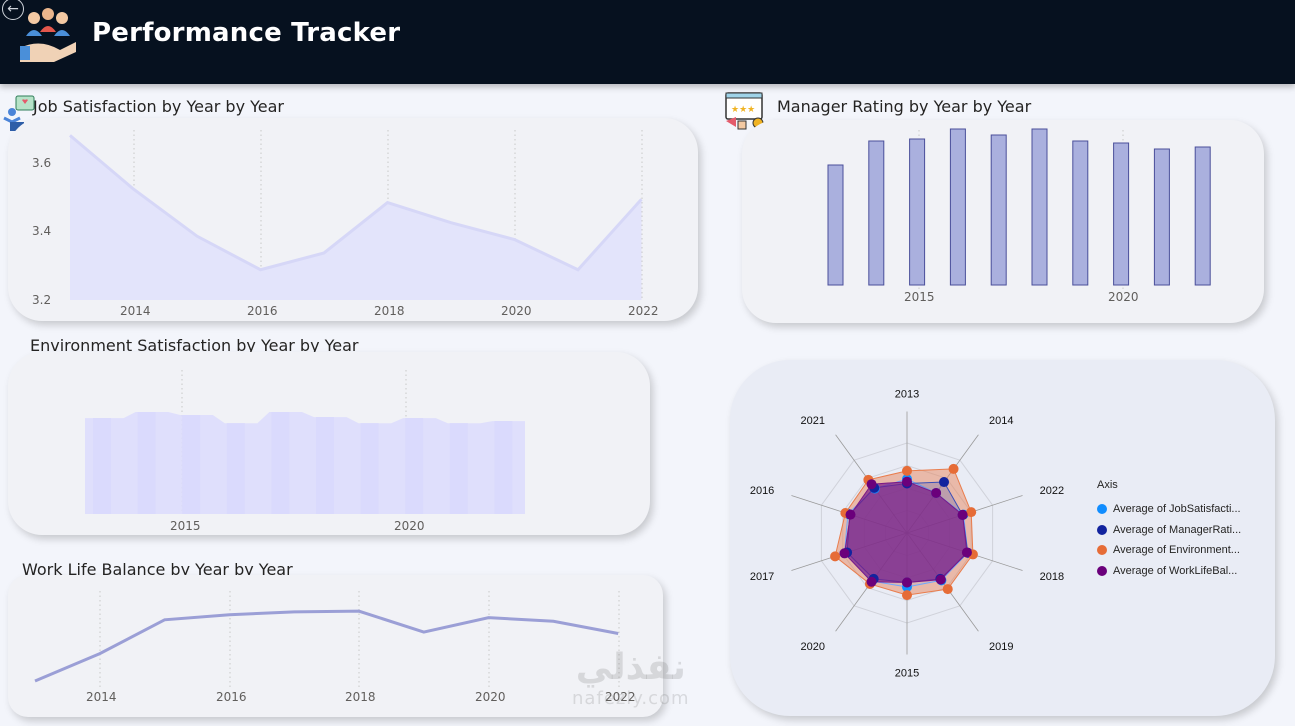  What do you see at coordinates (326, 646) in the screenshot?
I see `work-life-balance-line` at bounding box center [326, 646].